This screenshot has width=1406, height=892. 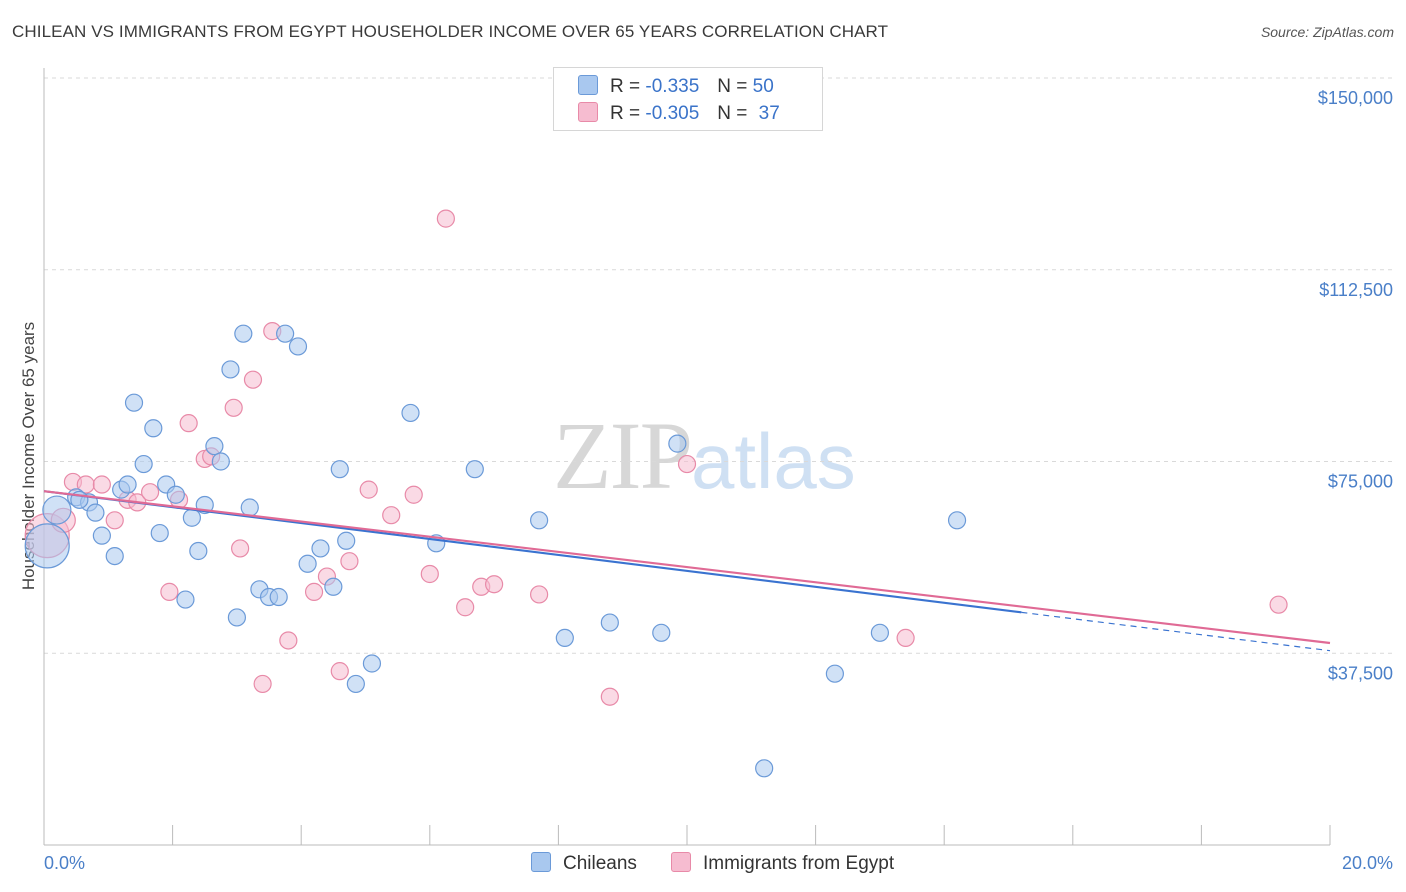 What do you see at coordinates (1327, 32) in the screenshot?
I see `source-label: Source: ZipAtlas.com` at bounding box center [1327, 32].